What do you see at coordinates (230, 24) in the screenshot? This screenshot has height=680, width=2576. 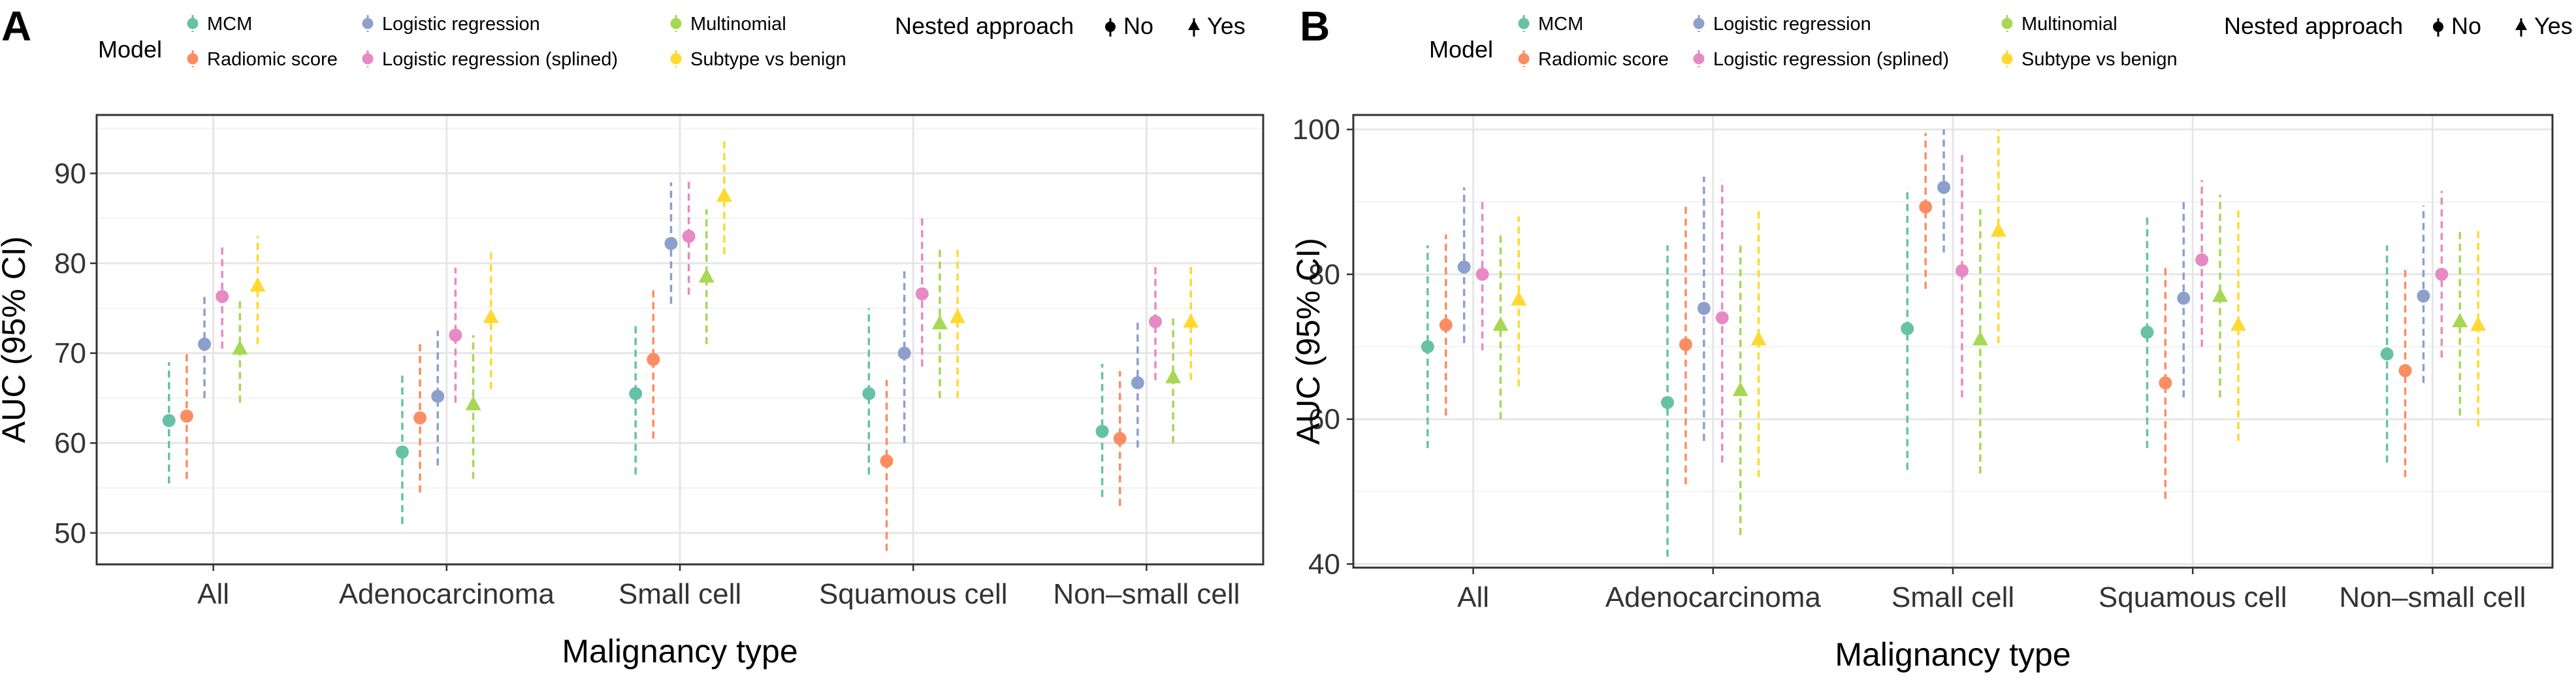 I see `legend-label-mcm: MCM` at bounding box center [230, 24].